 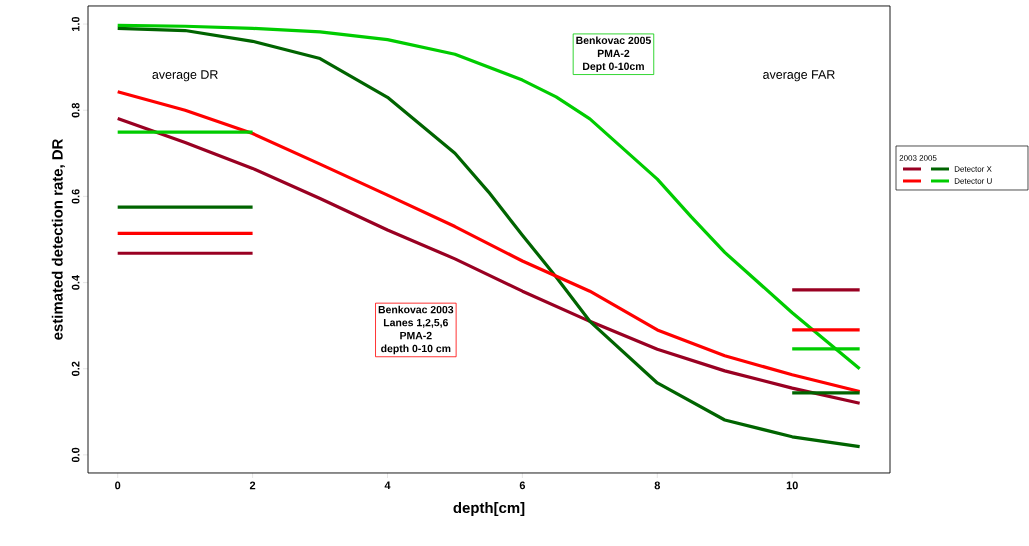 I want to click on y-tick-label: 1.0, so click(x=75, y=24).